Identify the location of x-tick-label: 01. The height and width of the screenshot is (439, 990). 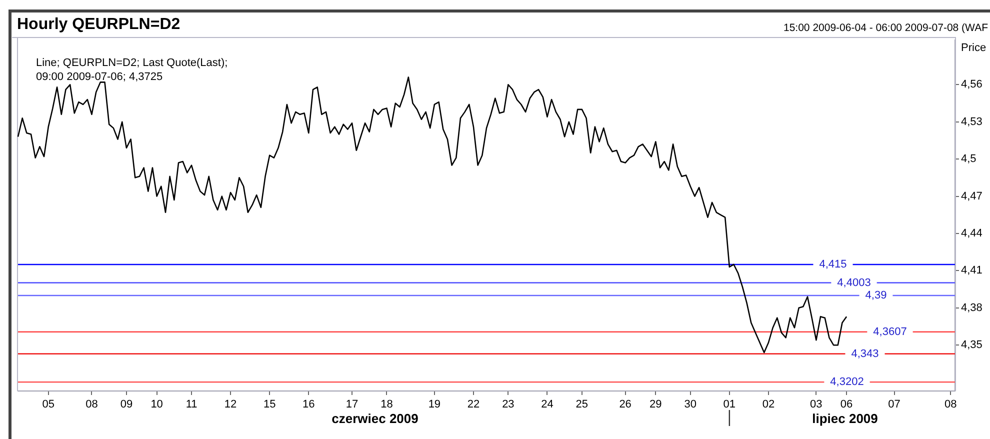
(729, 404).